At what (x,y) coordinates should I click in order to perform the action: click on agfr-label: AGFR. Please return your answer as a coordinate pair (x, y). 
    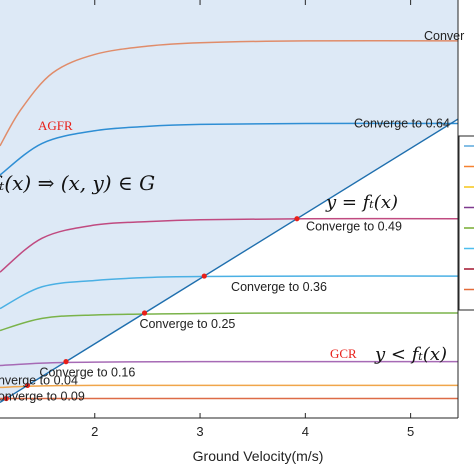
    Looking at the image, I should click on (55, 125).